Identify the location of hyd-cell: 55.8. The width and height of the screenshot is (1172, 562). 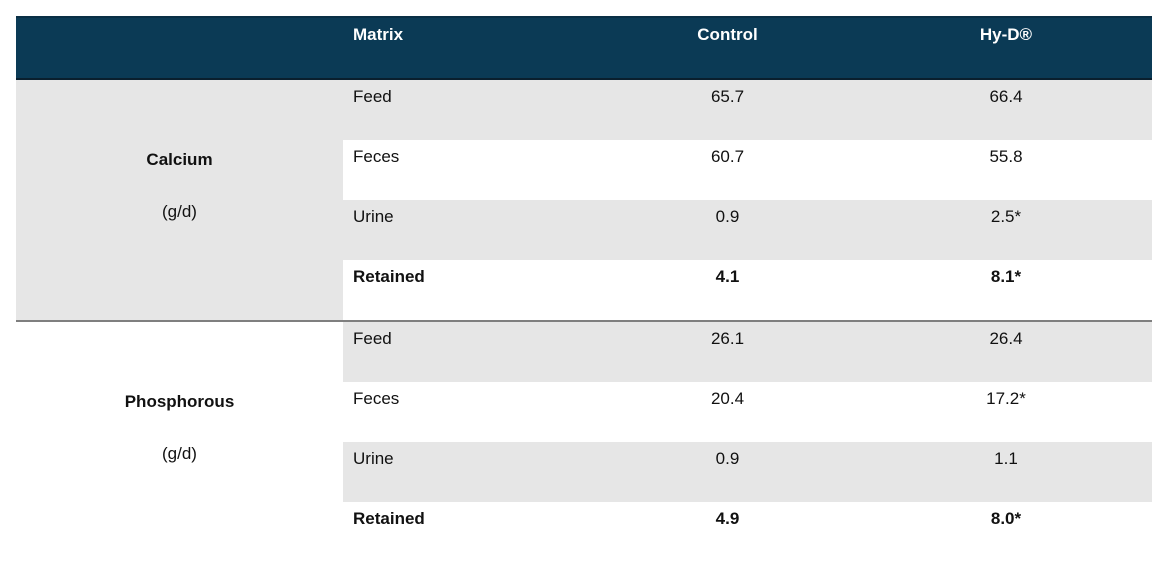
(1006, 156).